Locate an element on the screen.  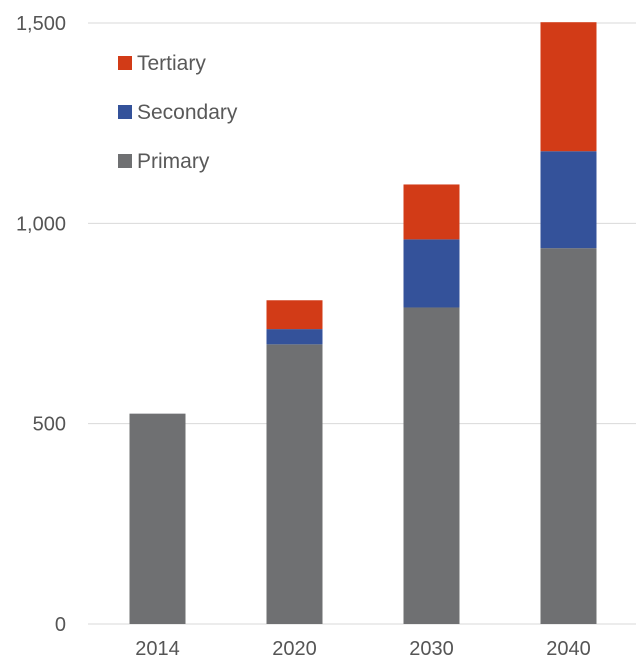
legend-label-tertiary: Tertiary is located at coordinates (171, 63).